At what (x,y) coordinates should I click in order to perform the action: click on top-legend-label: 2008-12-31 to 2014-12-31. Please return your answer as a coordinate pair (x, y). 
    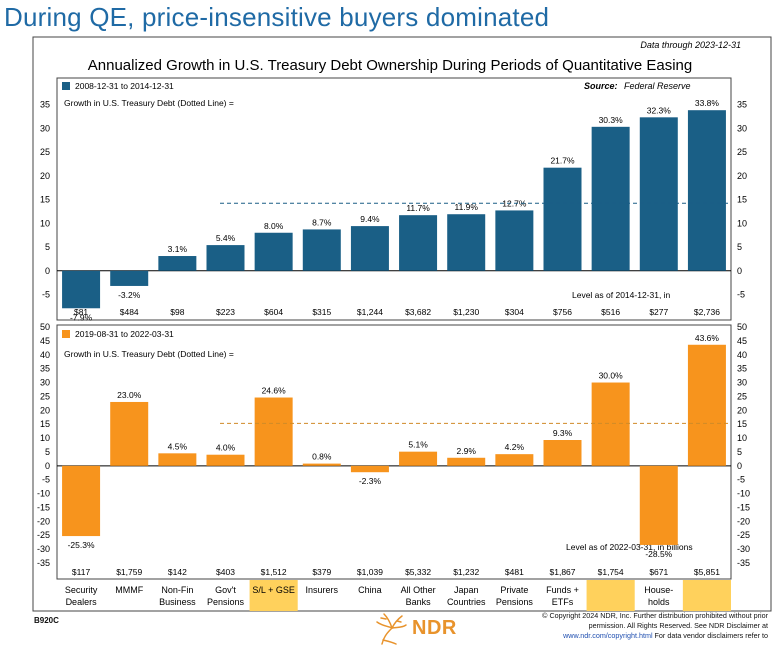
    Looking at the image, I should click on (124, 86).